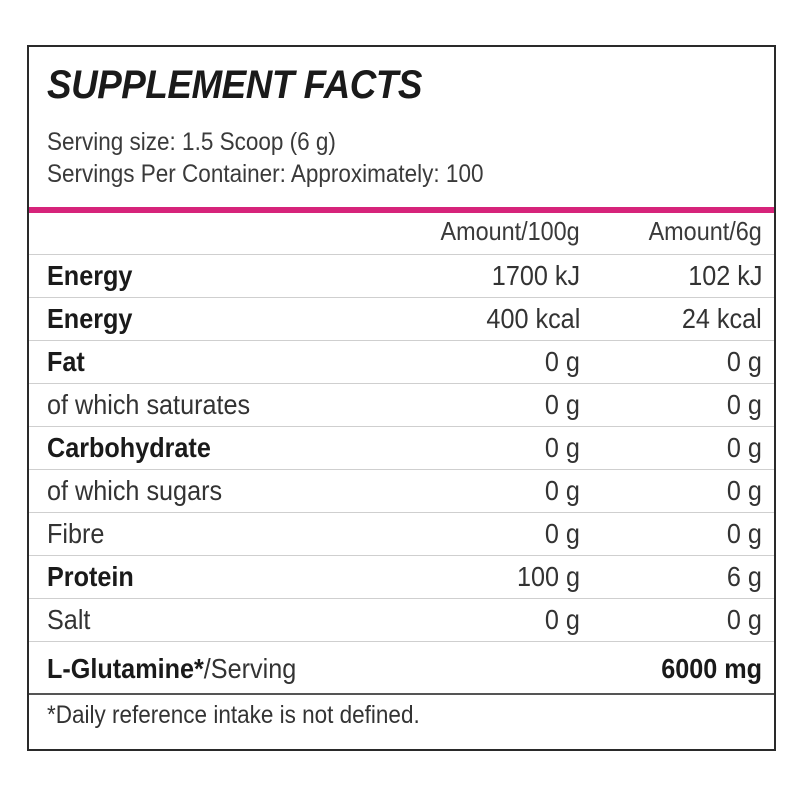  What do you see at coordinates (404, 362) in the screenshot?
I see `nutrient-row: Fat 0 g 0 g` at bounding box center [404, 362].